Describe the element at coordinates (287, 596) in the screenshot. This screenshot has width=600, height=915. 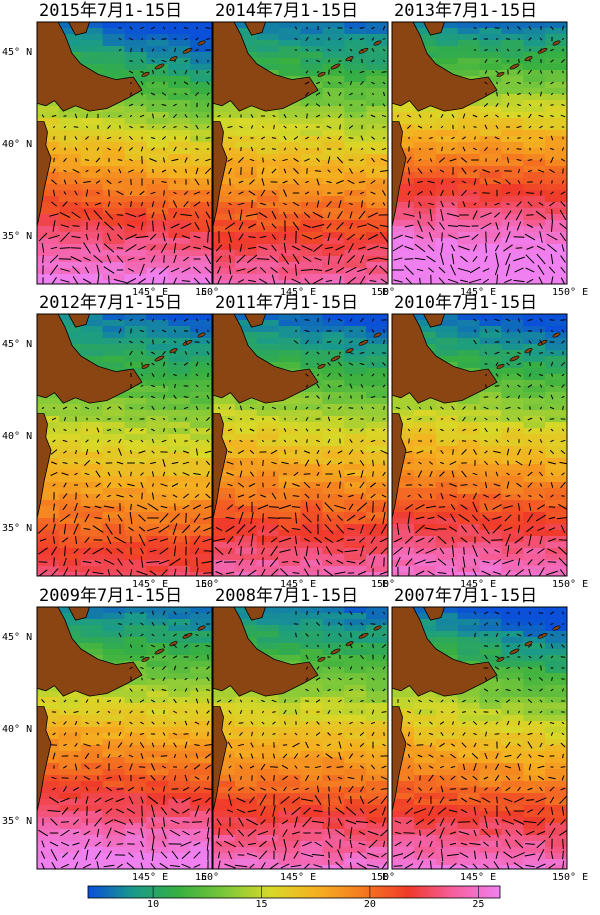
I see `panel-title: 2008年7月1-15日` at that location.